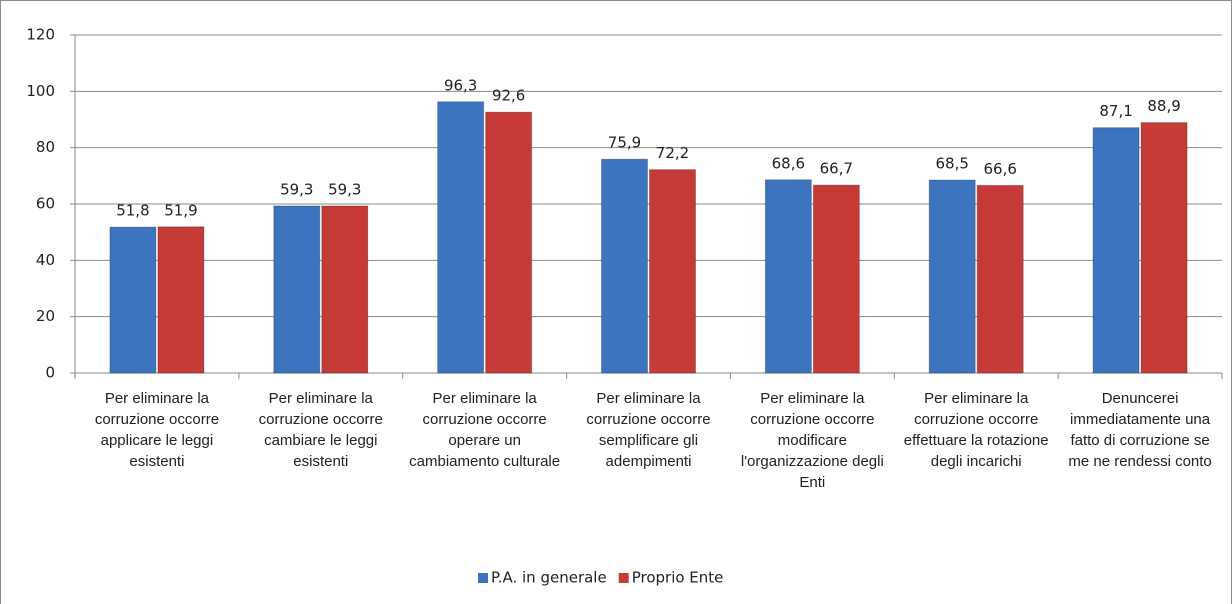 Image resolution: width=1232 pixels, height=604 pixels. I want to click on value-label: 87,1, so click(1115, 111).